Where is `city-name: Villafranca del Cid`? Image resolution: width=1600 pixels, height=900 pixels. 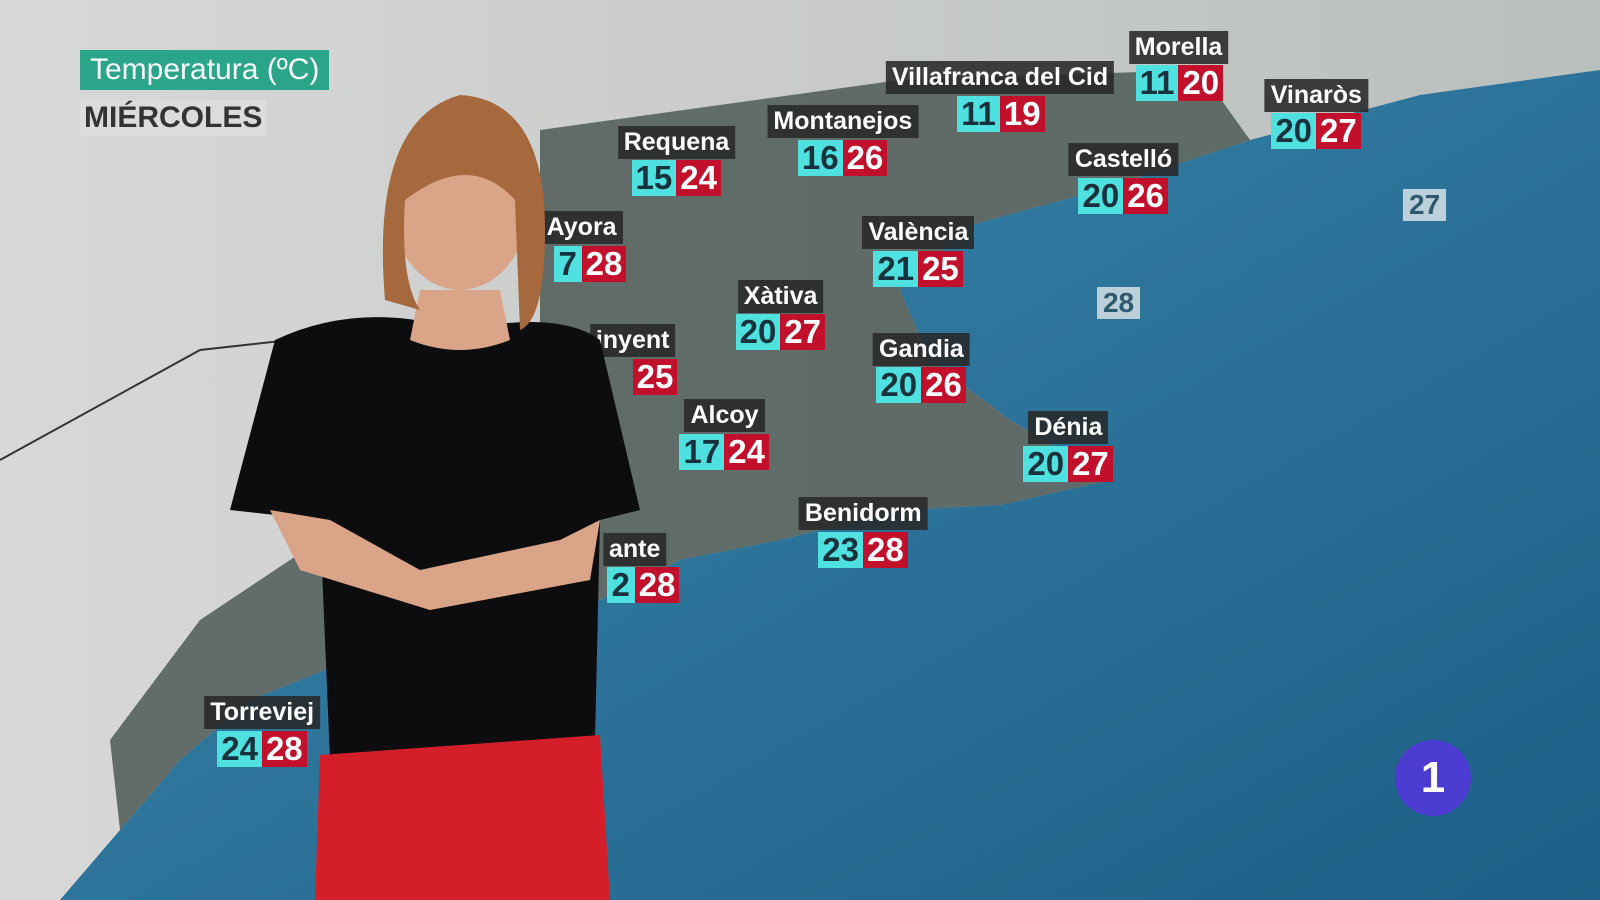
city-name: Villafranca del Cid is located at coordinates (1000, 78).